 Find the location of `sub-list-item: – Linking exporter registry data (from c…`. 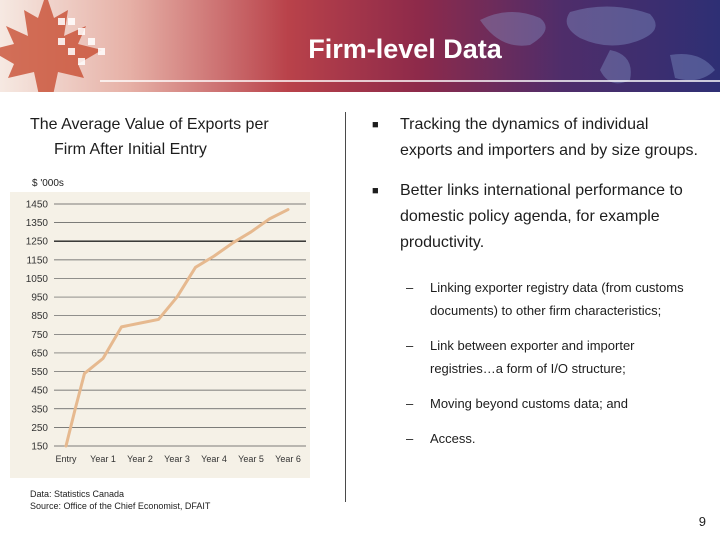

sub-list-item: – Linking exporter registry data (from c… is located at coordinates (537, 299).